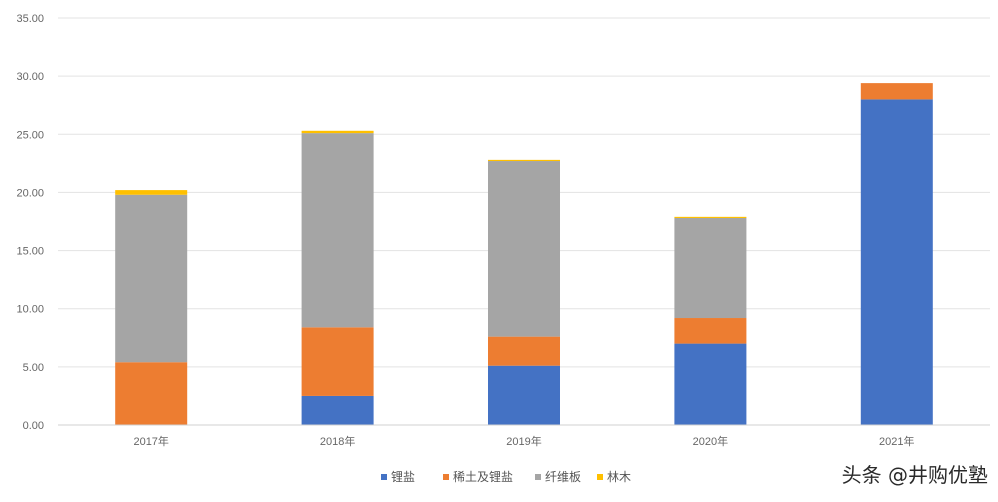 The image size is (998, 502). Describe the element at coordinates (30, 252) in the screenshot. I see `y-tick-label: 15.00` at that location.